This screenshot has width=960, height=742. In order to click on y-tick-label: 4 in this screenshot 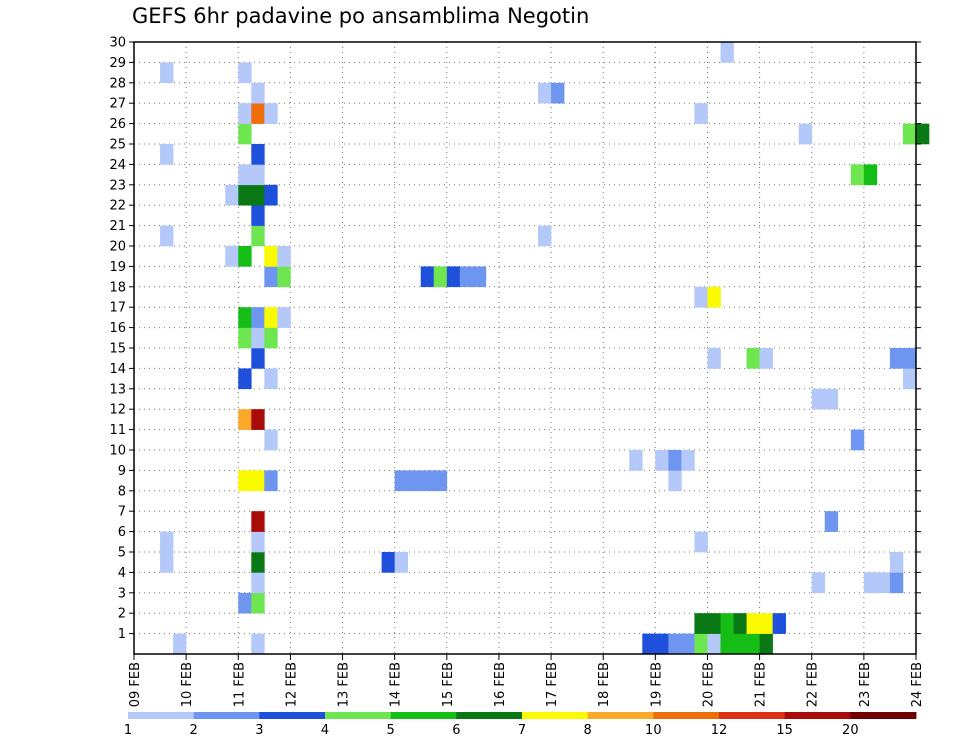, I will do `click(122, 573)`.